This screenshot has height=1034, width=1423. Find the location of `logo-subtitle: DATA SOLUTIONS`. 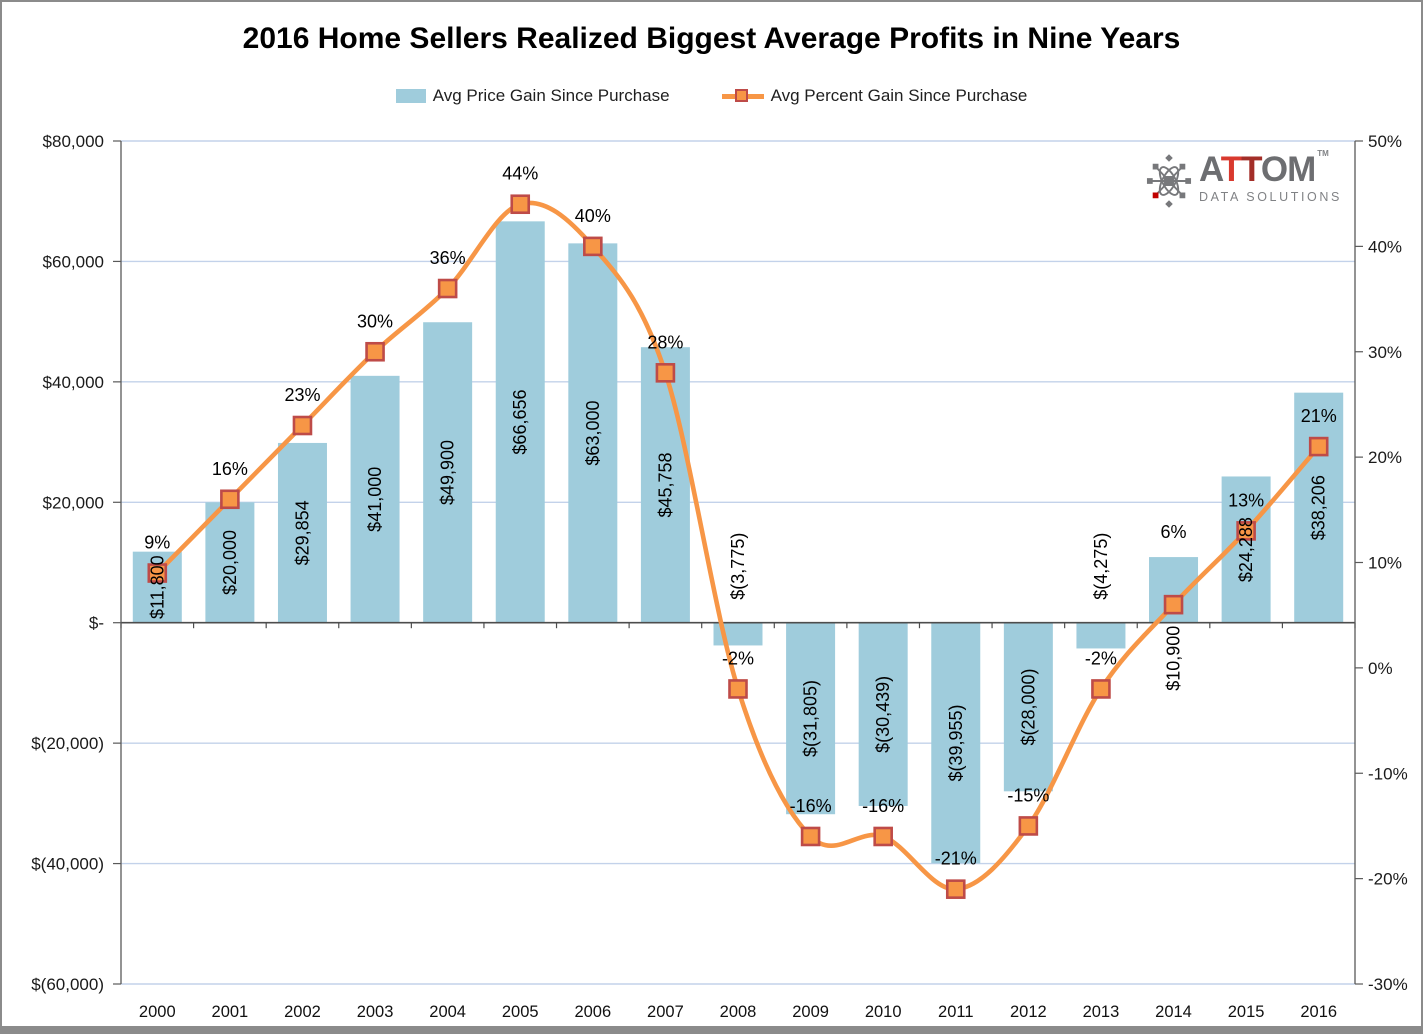

logo-subtitle: DATA SOLUTIONS is located at coordinates (1270, 197).